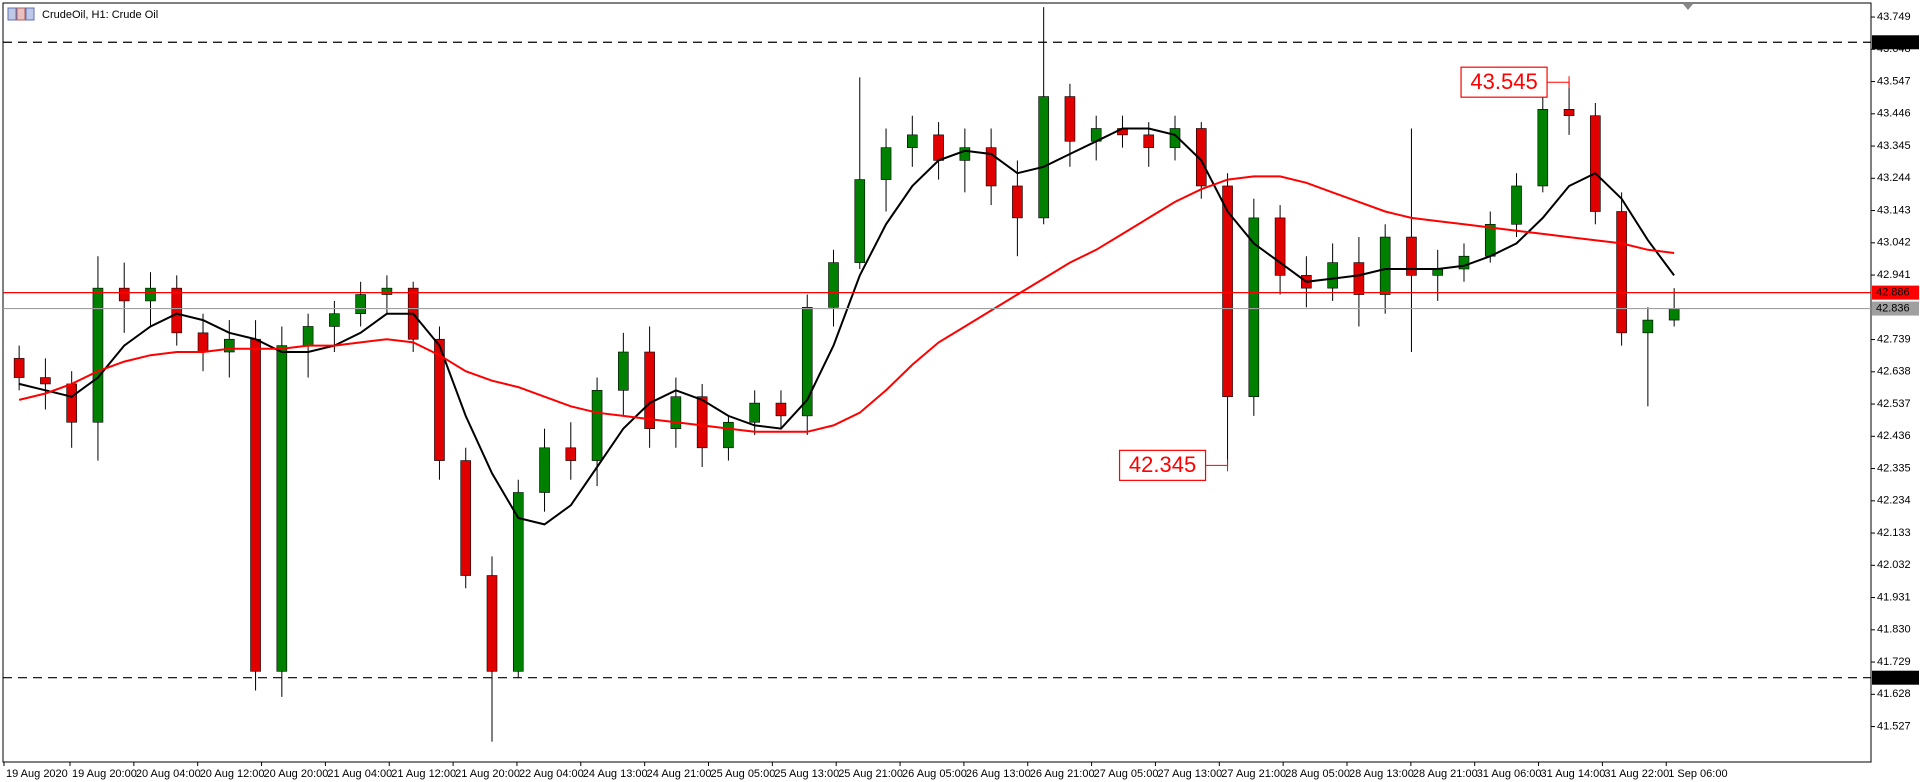 This screenshot has height=782, width=1920. What do you see at coordinates (1894, 81) in the screenshot?
I see `y-tick-label: 43.547` at bounding box center [1894, 81].